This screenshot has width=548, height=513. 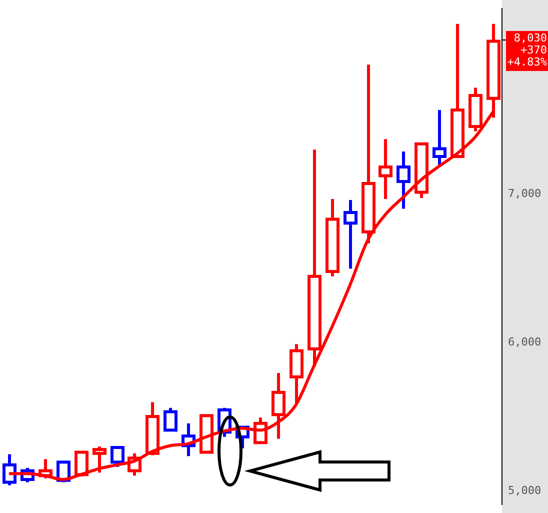 What do you see at coordinates (527, 49) in the screenshot?
I see `text: 8,030 +370 +4.83%` at bounding box center [527, 49].